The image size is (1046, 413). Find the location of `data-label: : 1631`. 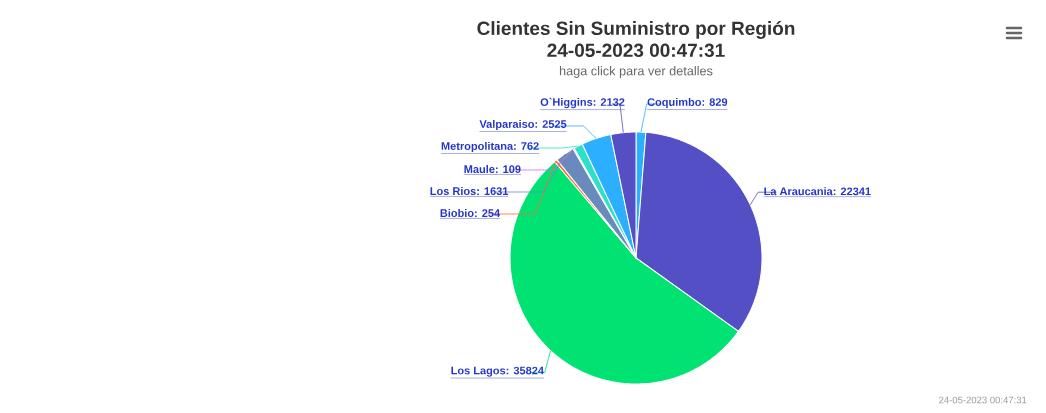

data-label: : 1631 is located at coordinates (493, 191).